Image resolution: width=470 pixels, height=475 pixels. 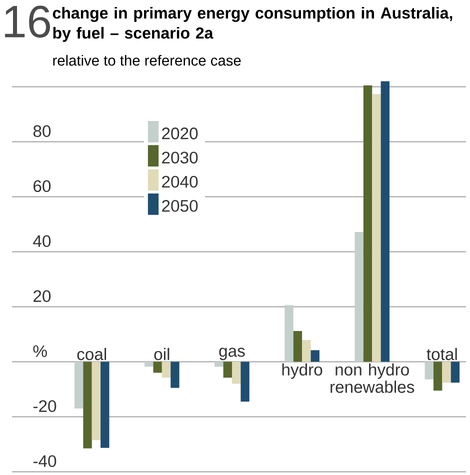 What do you see at coordinates (91, 354) in the screenshot?
I see `x-tick-label: coal` at bounding box center [91, 354].